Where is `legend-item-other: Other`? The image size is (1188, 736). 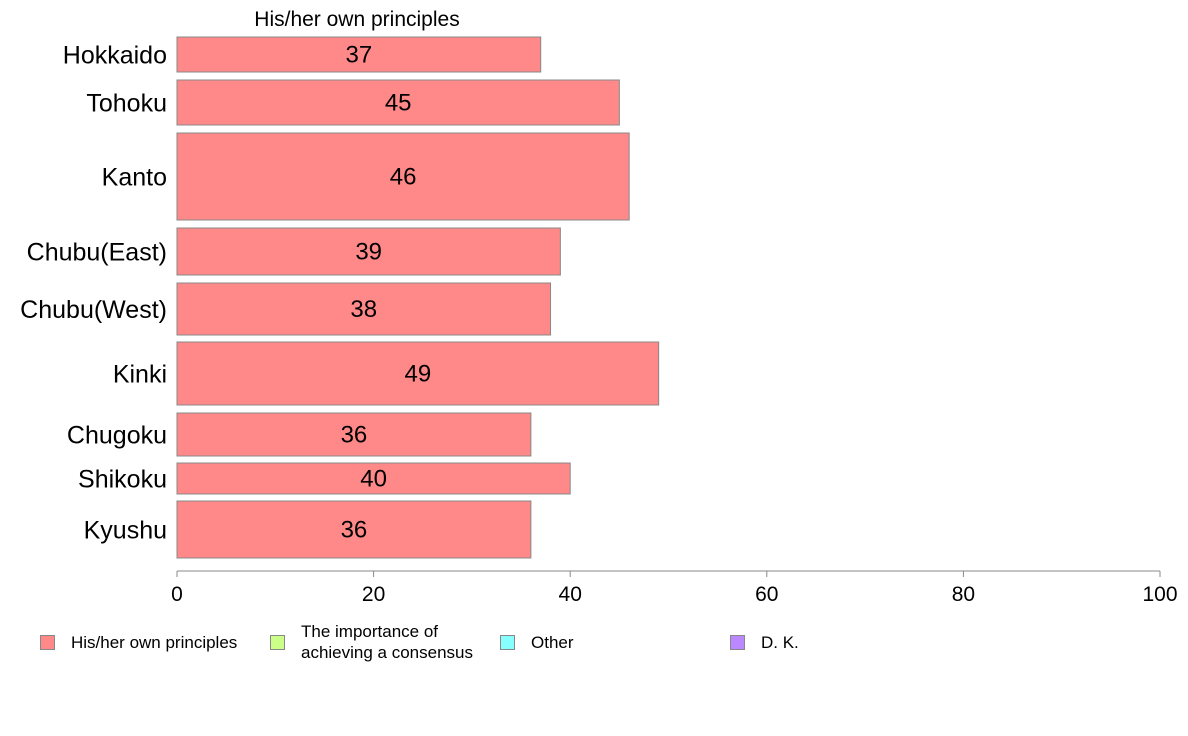
legend-item-other: Other is located at coordinates (537, 642).